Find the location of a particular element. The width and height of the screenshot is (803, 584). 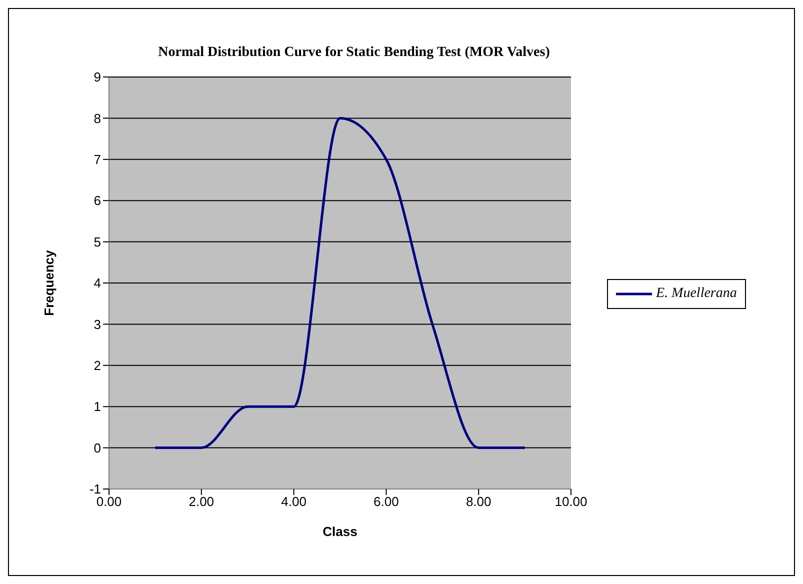

x-tick-label: 8.00 is located at coordinates (479, 502).